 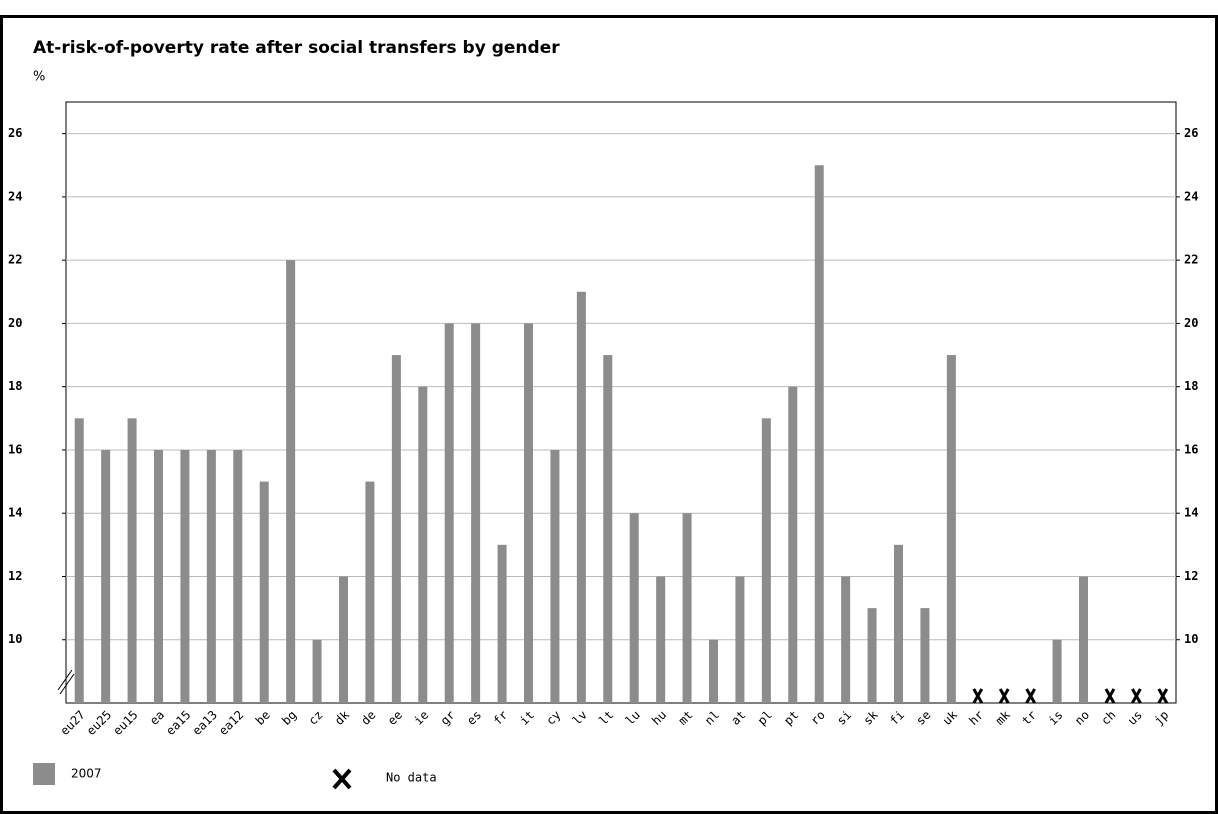 I want to click on legend-label: No data, so click(x=411, y=778).